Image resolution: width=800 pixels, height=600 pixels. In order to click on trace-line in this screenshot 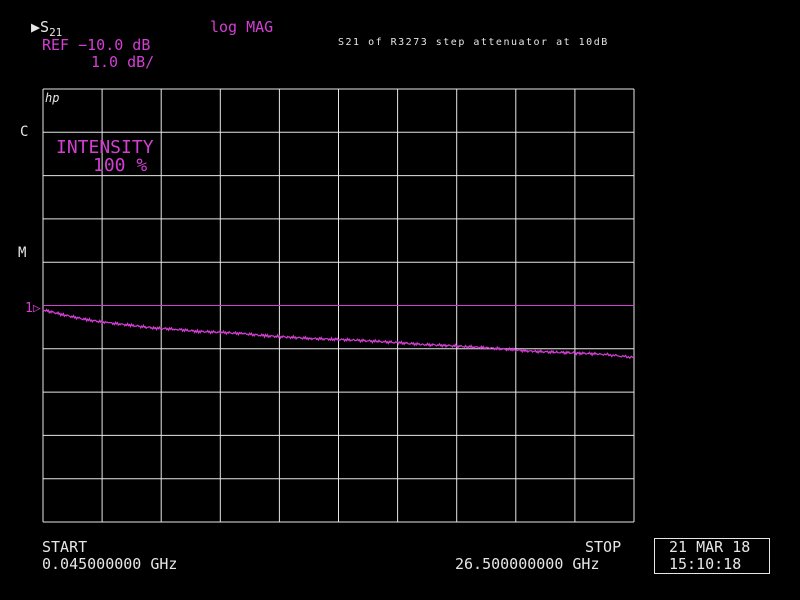, I will do `click(338, 334)`.